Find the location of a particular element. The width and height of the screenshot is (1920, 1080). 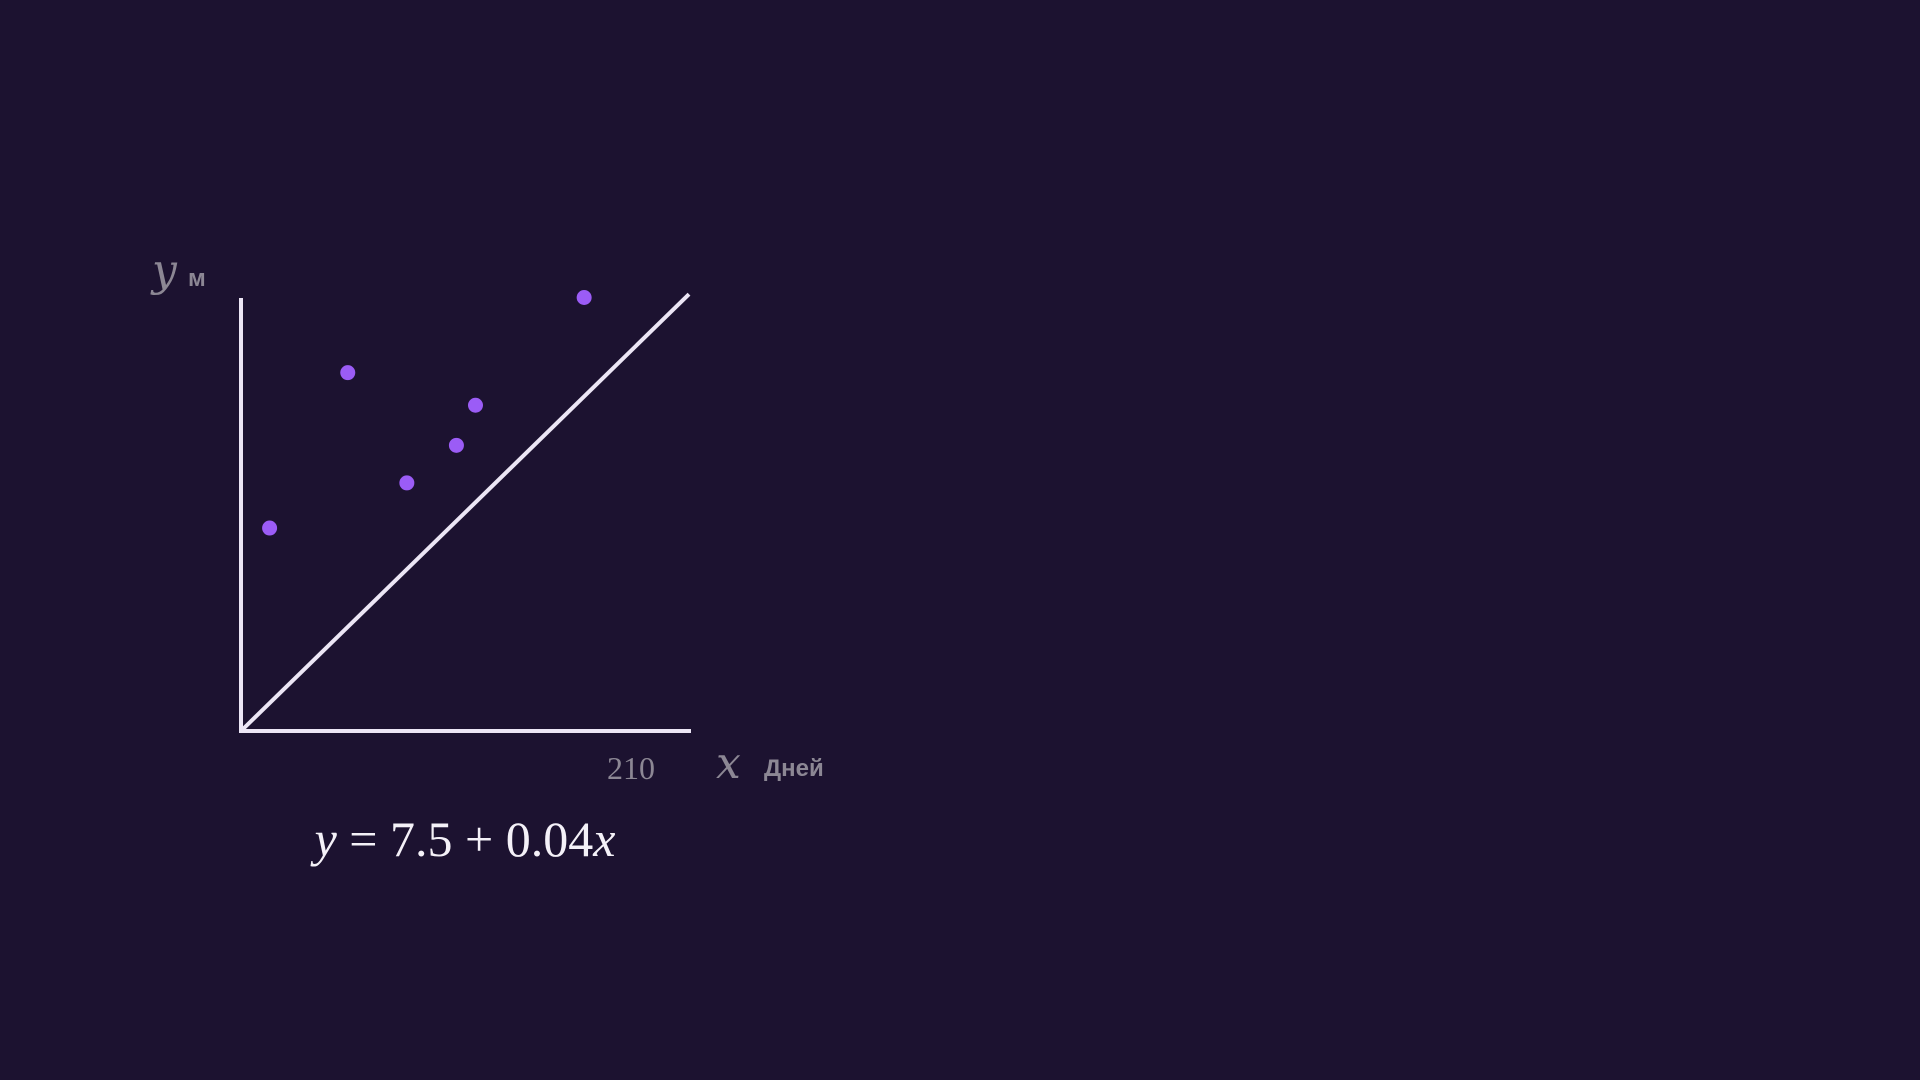

equation-equals: = is located at coordinates (363, 839).